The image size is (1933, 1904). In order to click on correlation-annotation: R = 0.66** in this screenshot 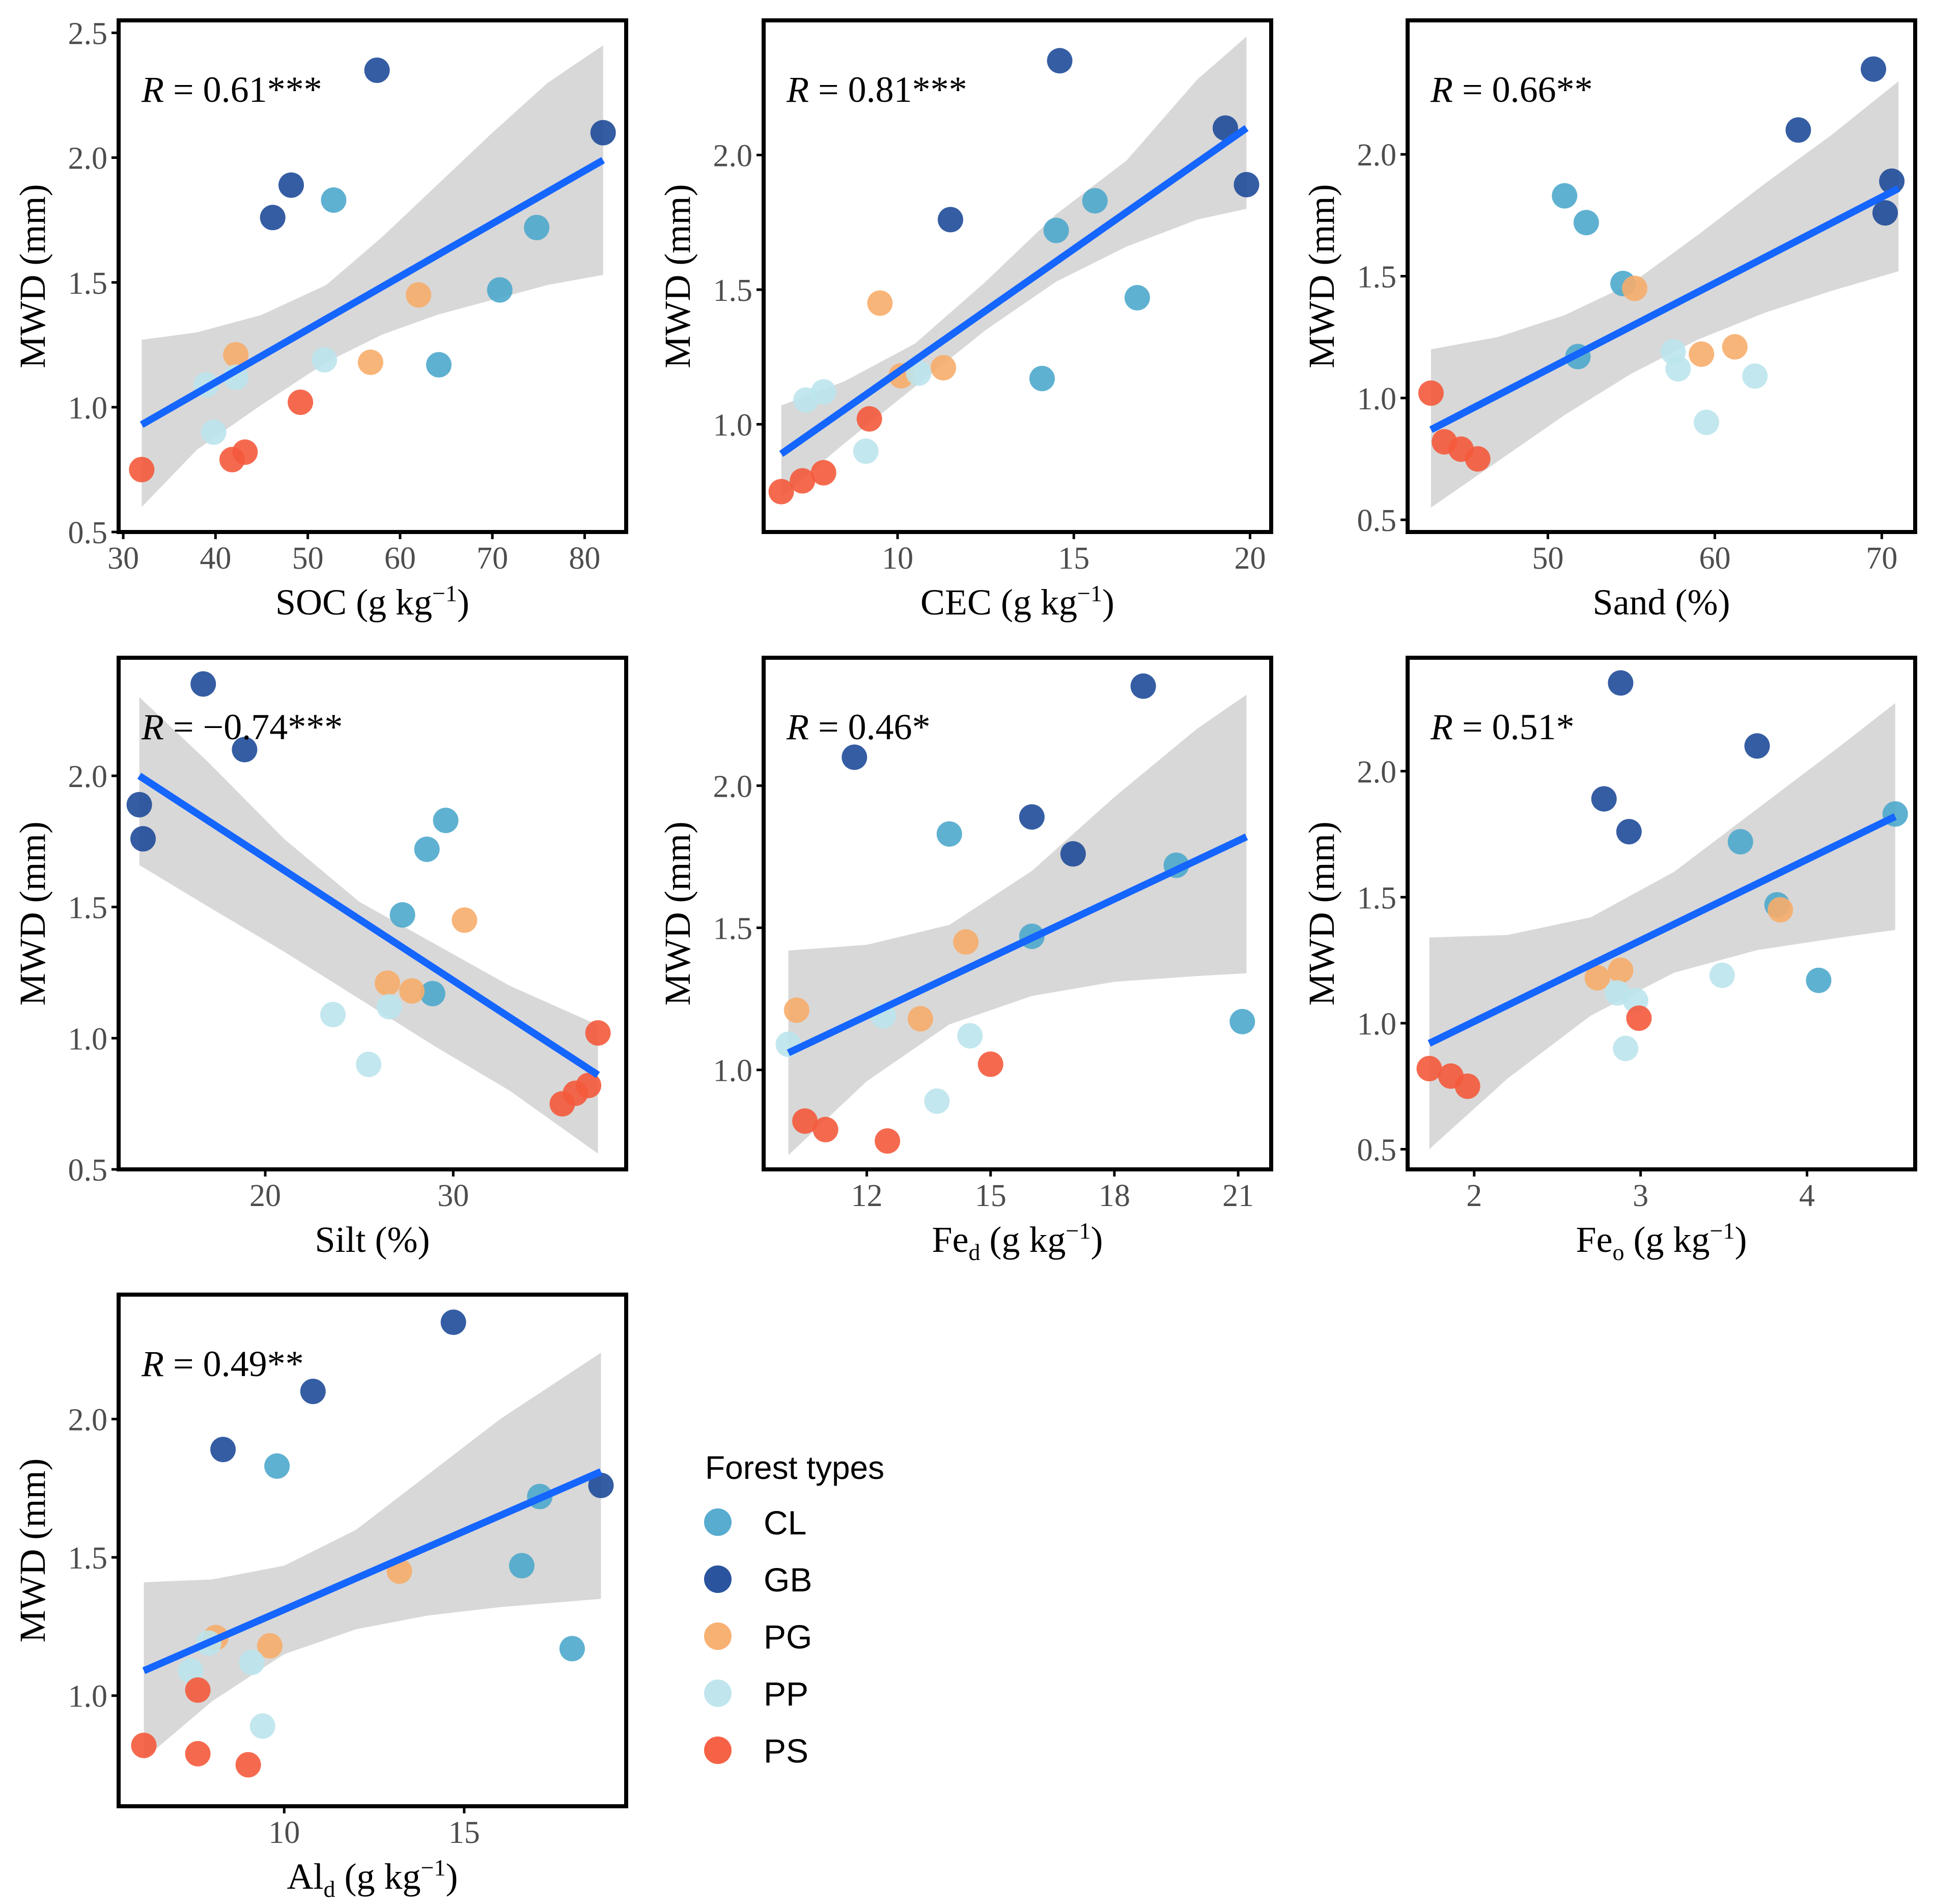, I will do `click(1511, 89)`.